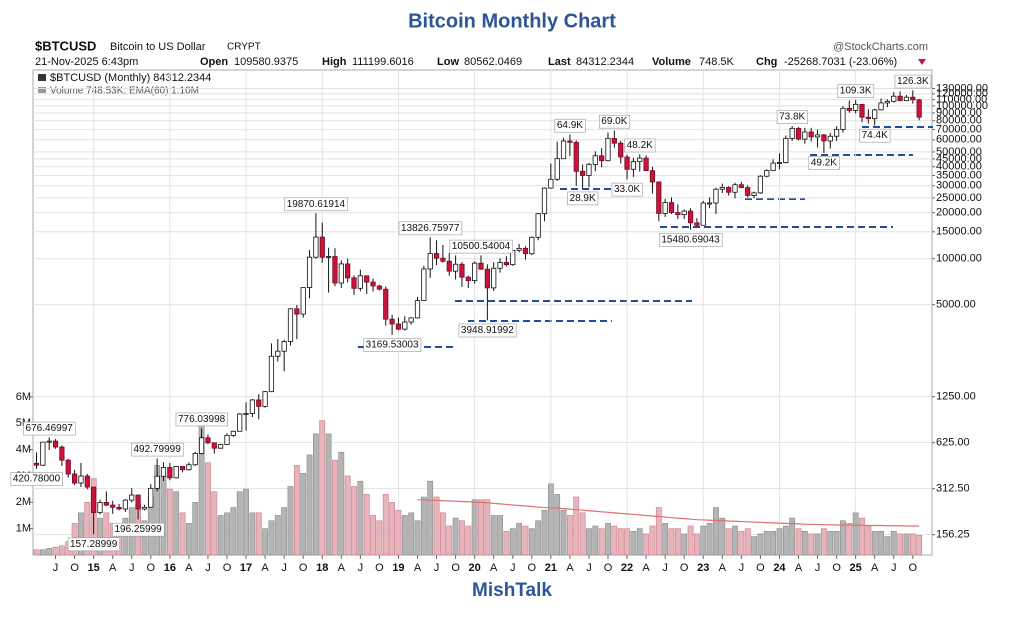 The width and height of the screenshot is (1024, 632). I want to click on annotation-label: 19870.61914, so click(316, 204).